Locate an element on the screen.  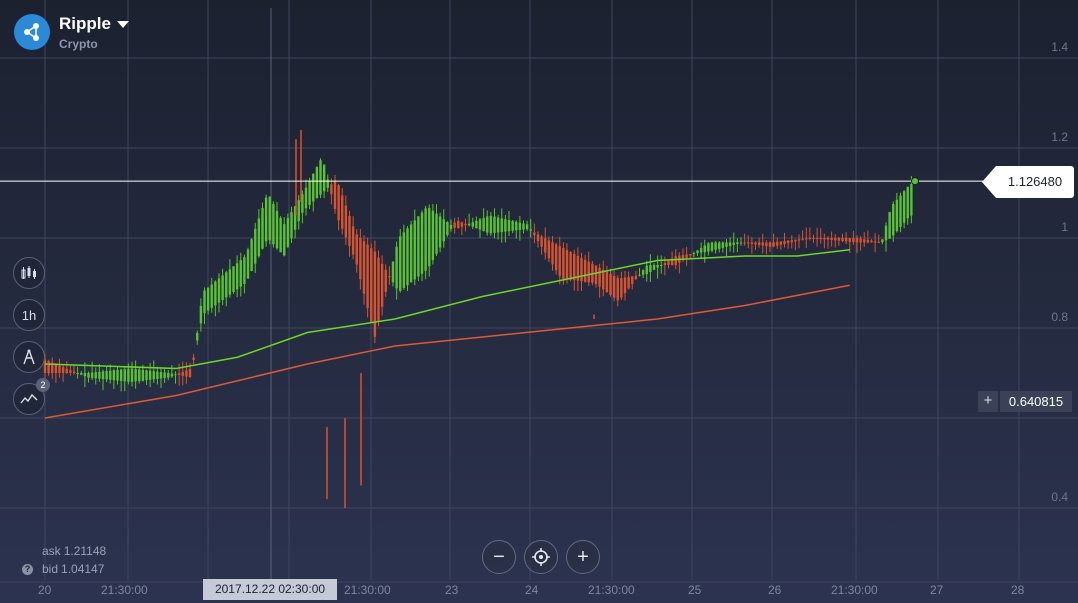
cursor-price-row: + 0.640815 is located at coordinates (1025, 401).